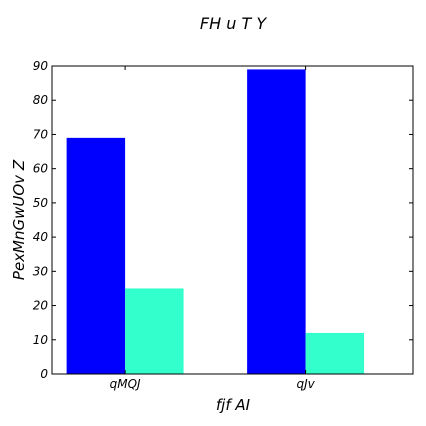 The height and width of the screenshot is (426, 426). I want to click on y-tick-label: 0, so click(44, 374).